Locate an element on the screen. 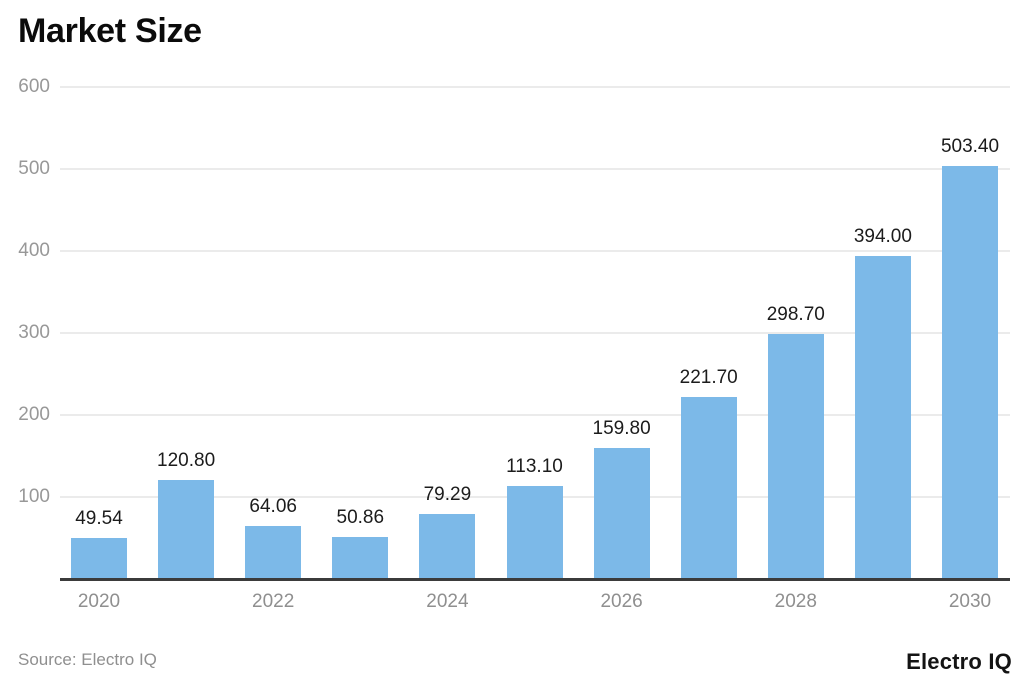 This screenshot has height=690, width=1024. bar-2025 is located at coordinates (534, 532).